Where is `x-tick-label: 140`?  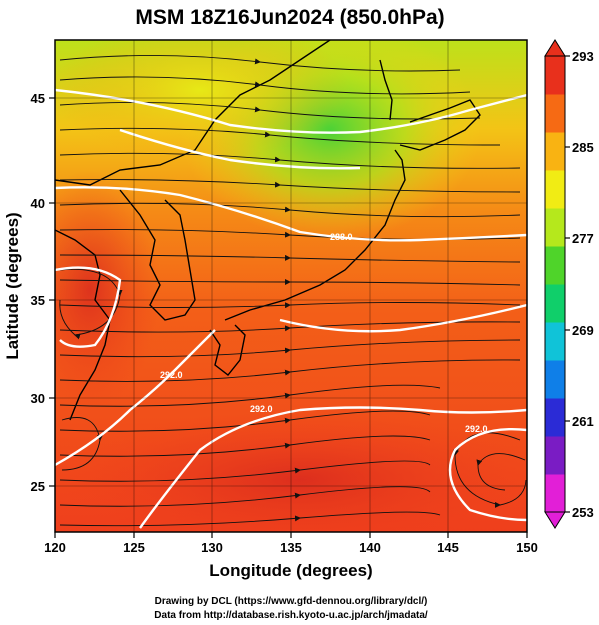
x-tick-label: 140 is located at coordinates (370, 547).